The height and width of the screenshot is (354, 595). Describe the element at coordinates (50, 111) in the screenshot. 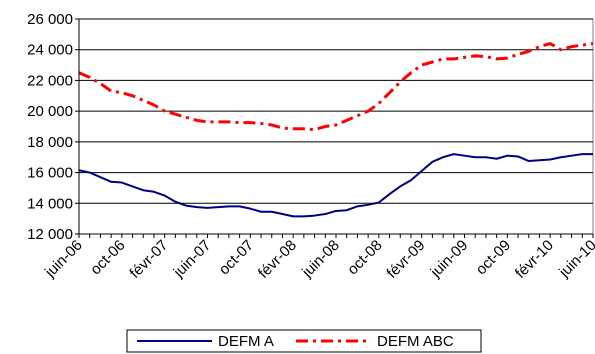

I see `y-tick-label: 20 000` at that location.